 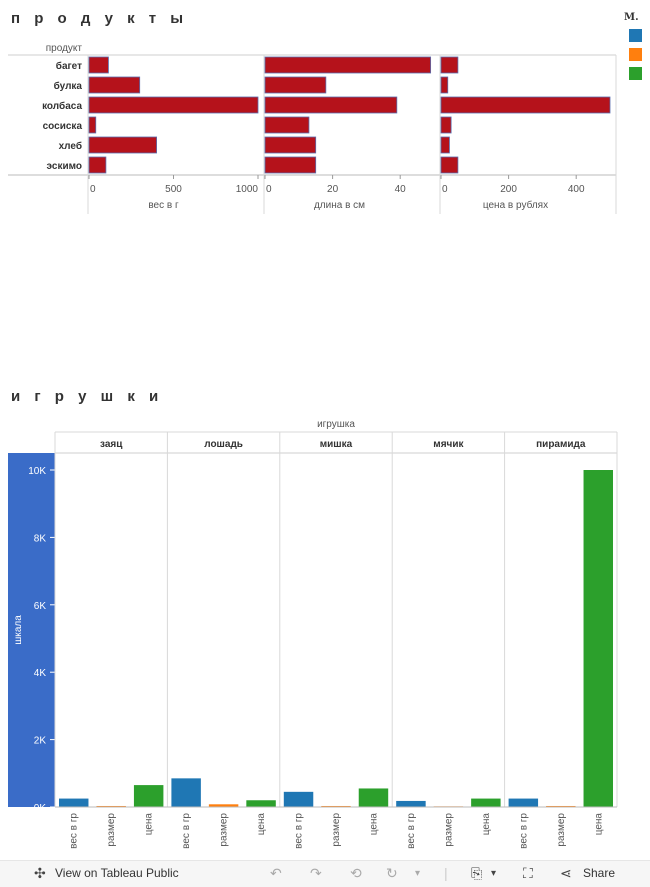 What do you see at coordinates (508, 189) in the screenshot?
I see `x-tick-label: 200` at bounding box center [508, 189].